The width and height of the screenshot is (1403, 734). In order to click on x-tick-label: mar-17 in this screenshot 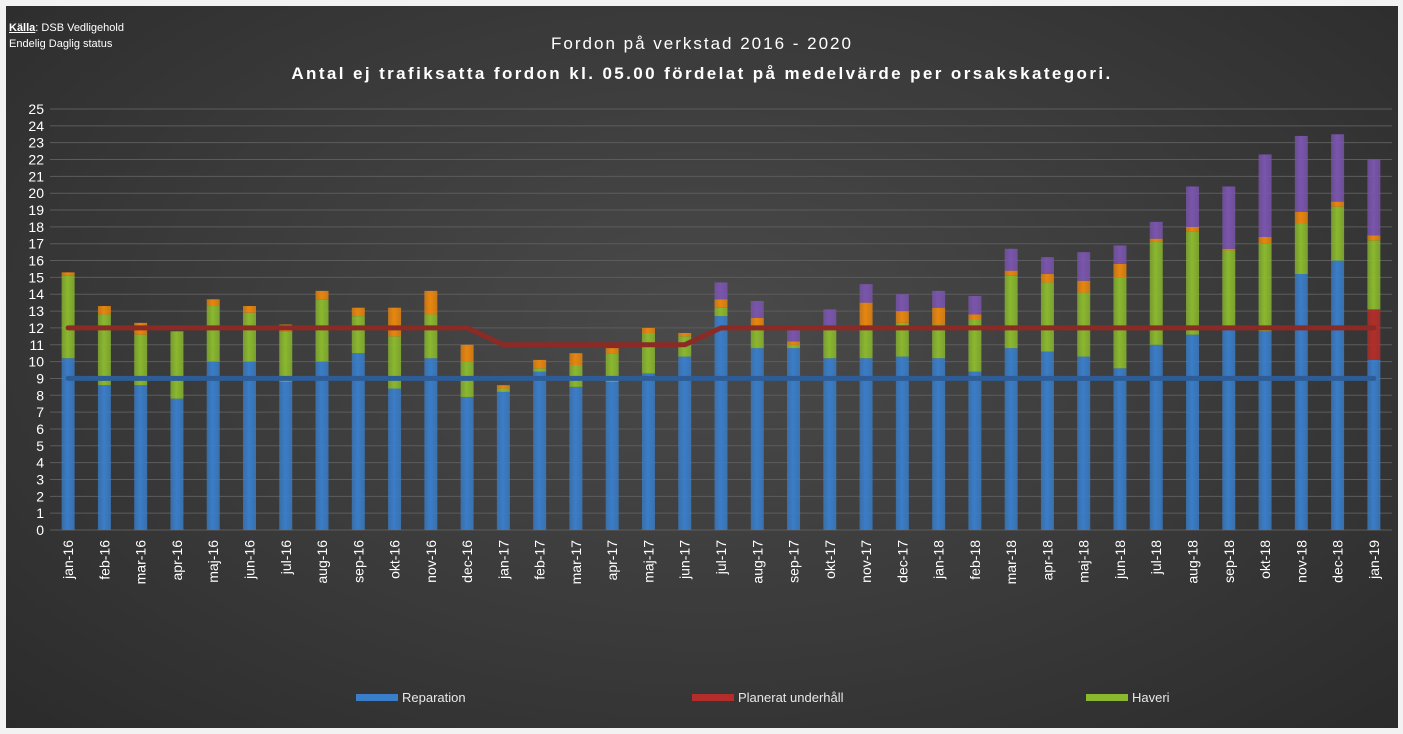, I will do `click(576, 562)`.